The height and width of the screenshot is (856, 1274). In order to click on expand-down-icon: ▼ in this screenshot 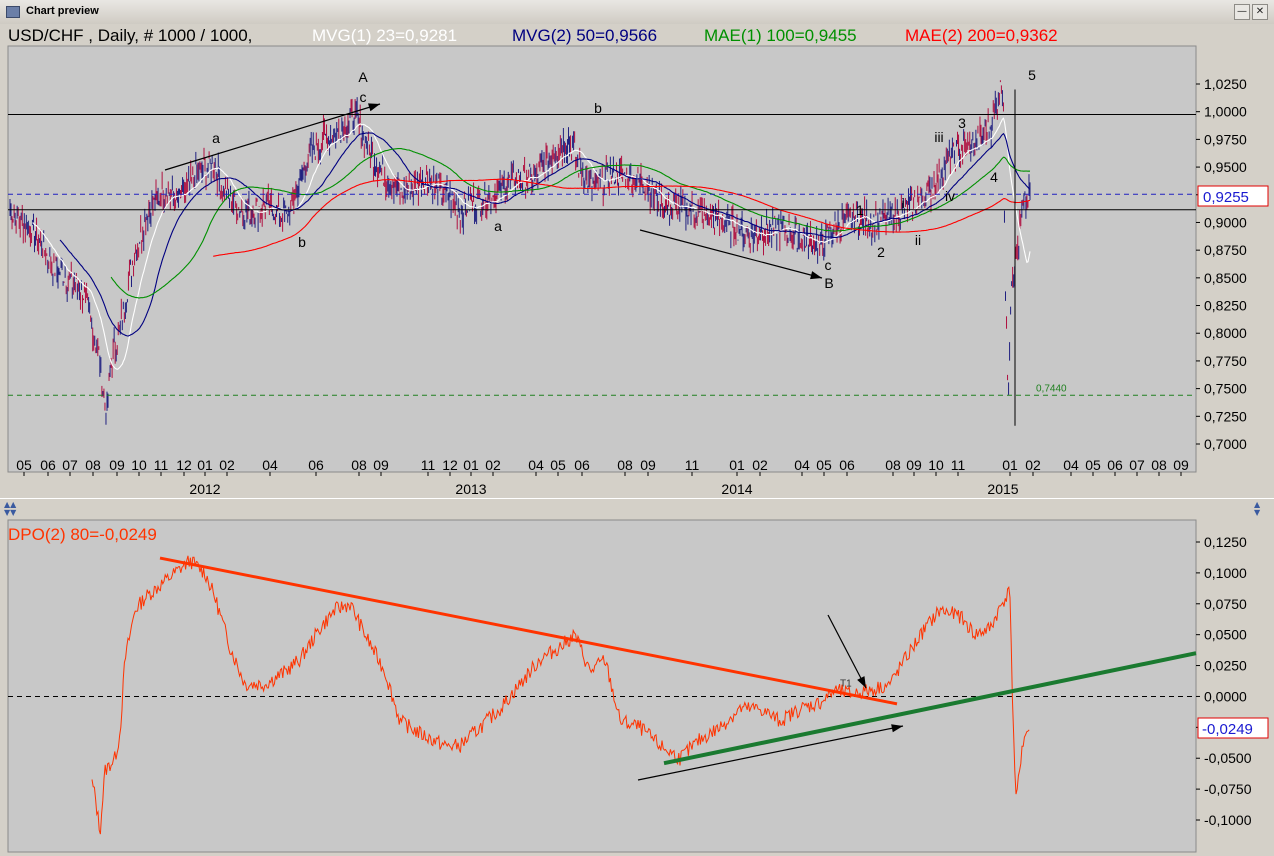, I will do `click(1257, 512)`.